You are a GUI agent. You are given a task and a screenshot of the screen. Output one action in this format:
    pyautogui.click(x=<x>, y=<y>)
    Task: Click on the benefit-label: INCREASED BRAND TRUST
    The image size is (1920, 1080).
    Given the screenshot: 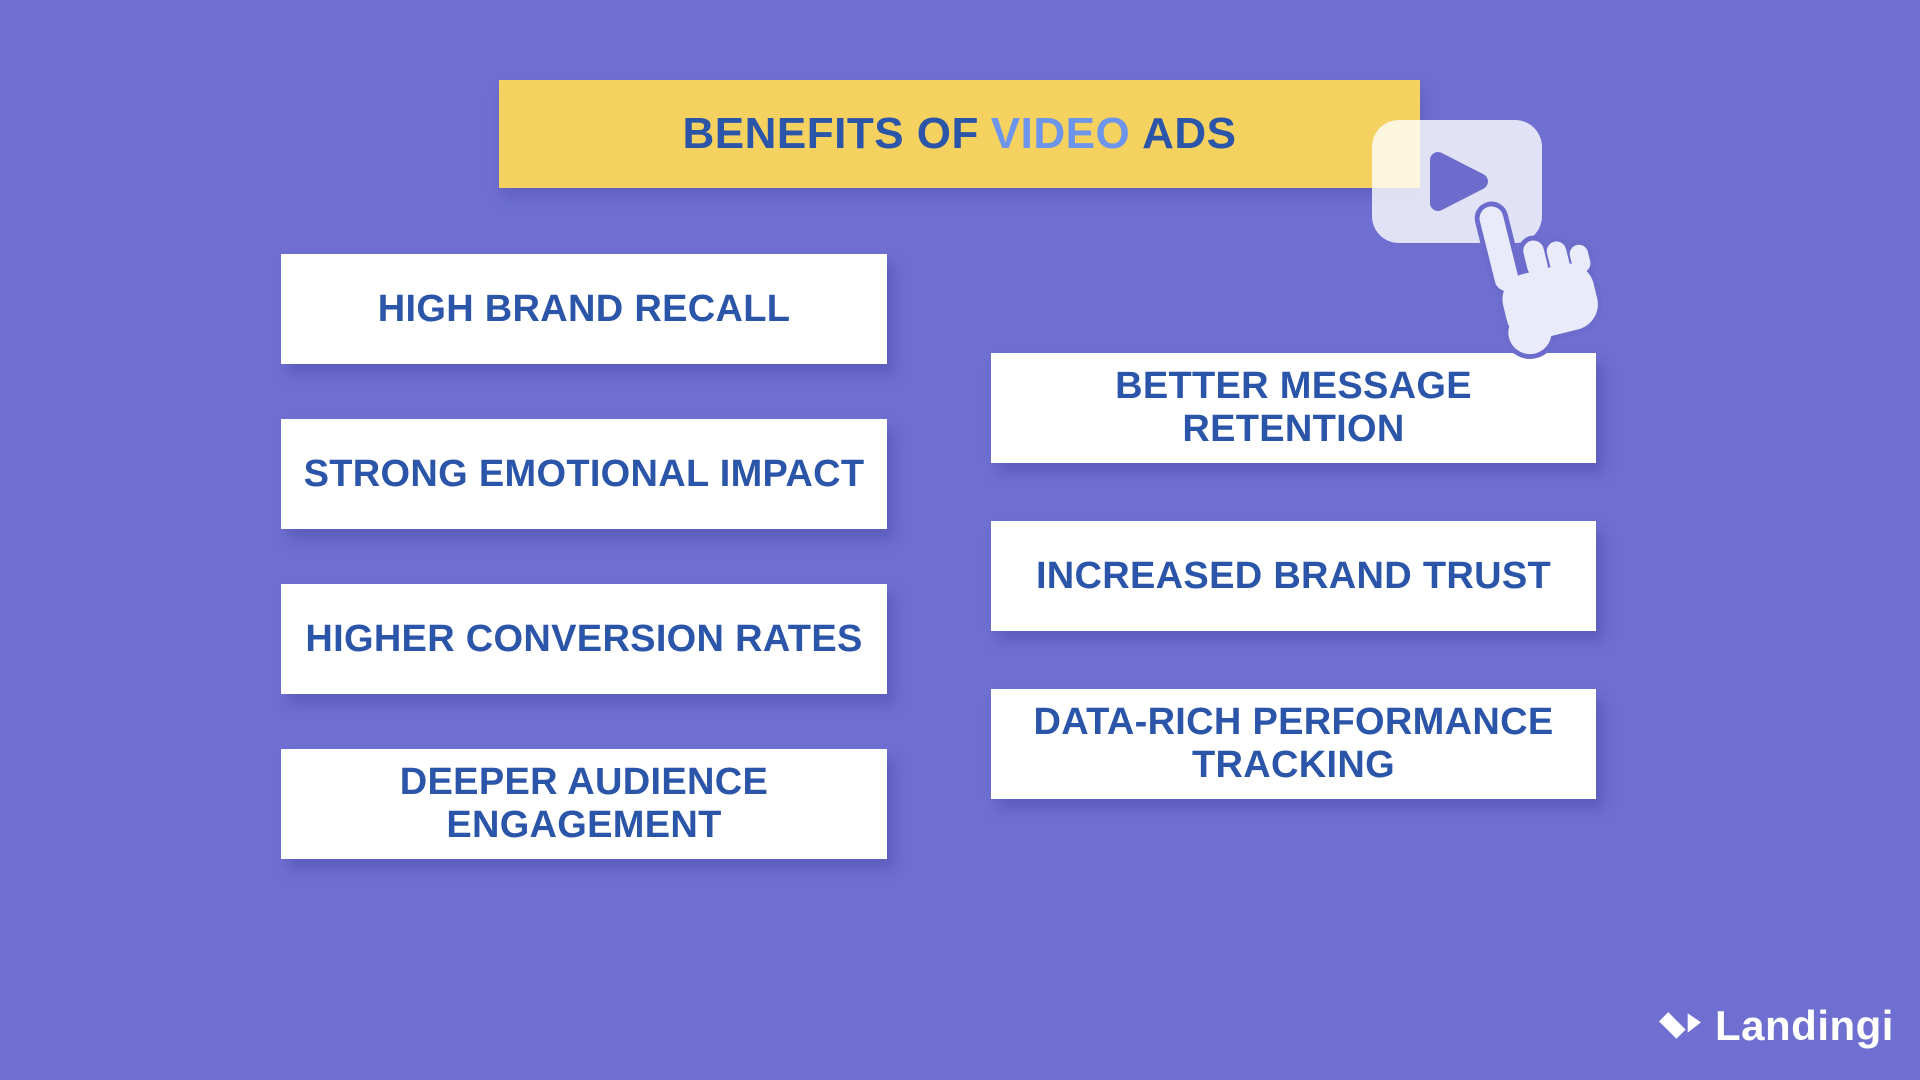 What is the action you would take?
    pyautogui.click(x=1293, y=575)
    